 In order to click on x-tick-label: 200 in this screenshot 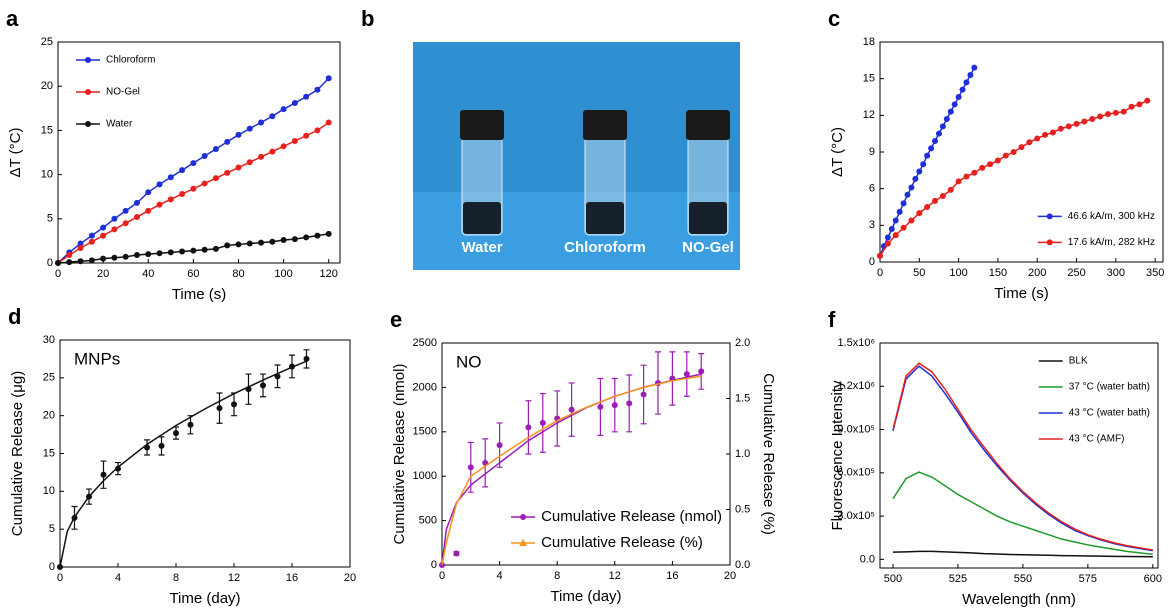, I will do `click(1037, 273)`.